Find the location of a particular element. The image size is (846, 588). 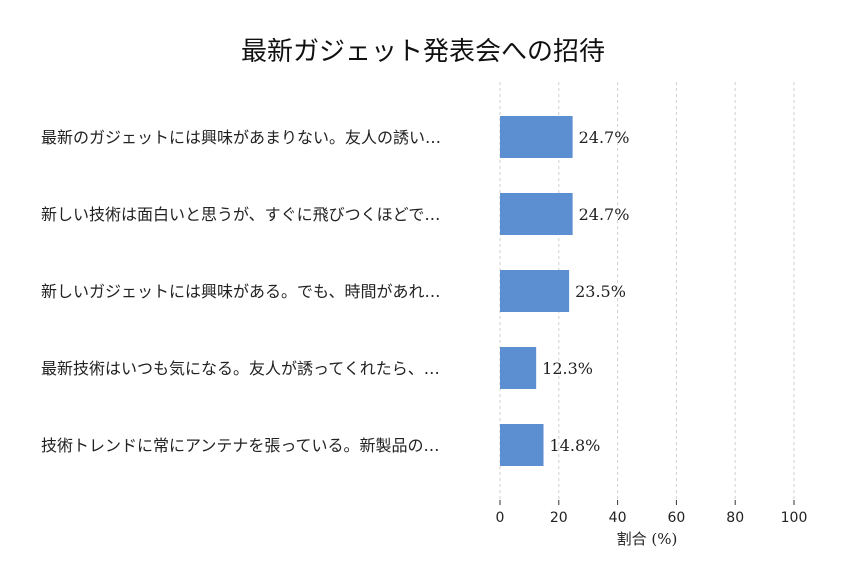

x-tick-label: 80 is located at coordinates (735, 518).